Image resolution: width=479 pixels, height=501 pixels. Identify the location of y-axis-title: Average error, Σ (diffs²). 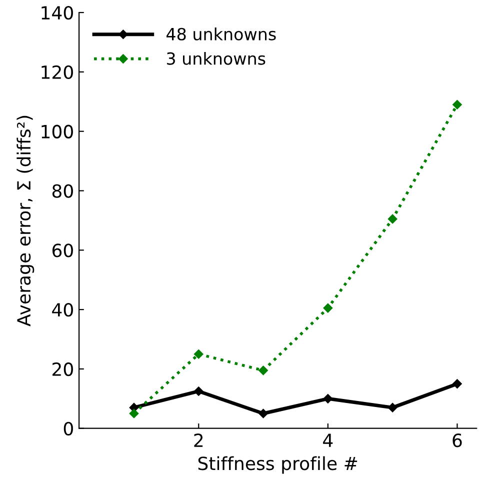
(25, 221).